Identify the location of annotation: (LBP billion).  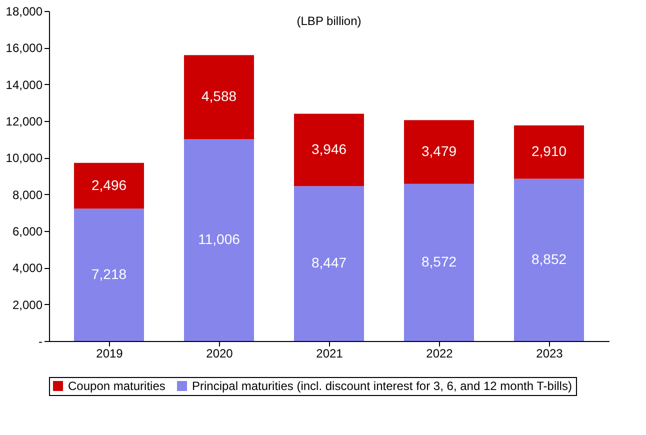
(329, 21).